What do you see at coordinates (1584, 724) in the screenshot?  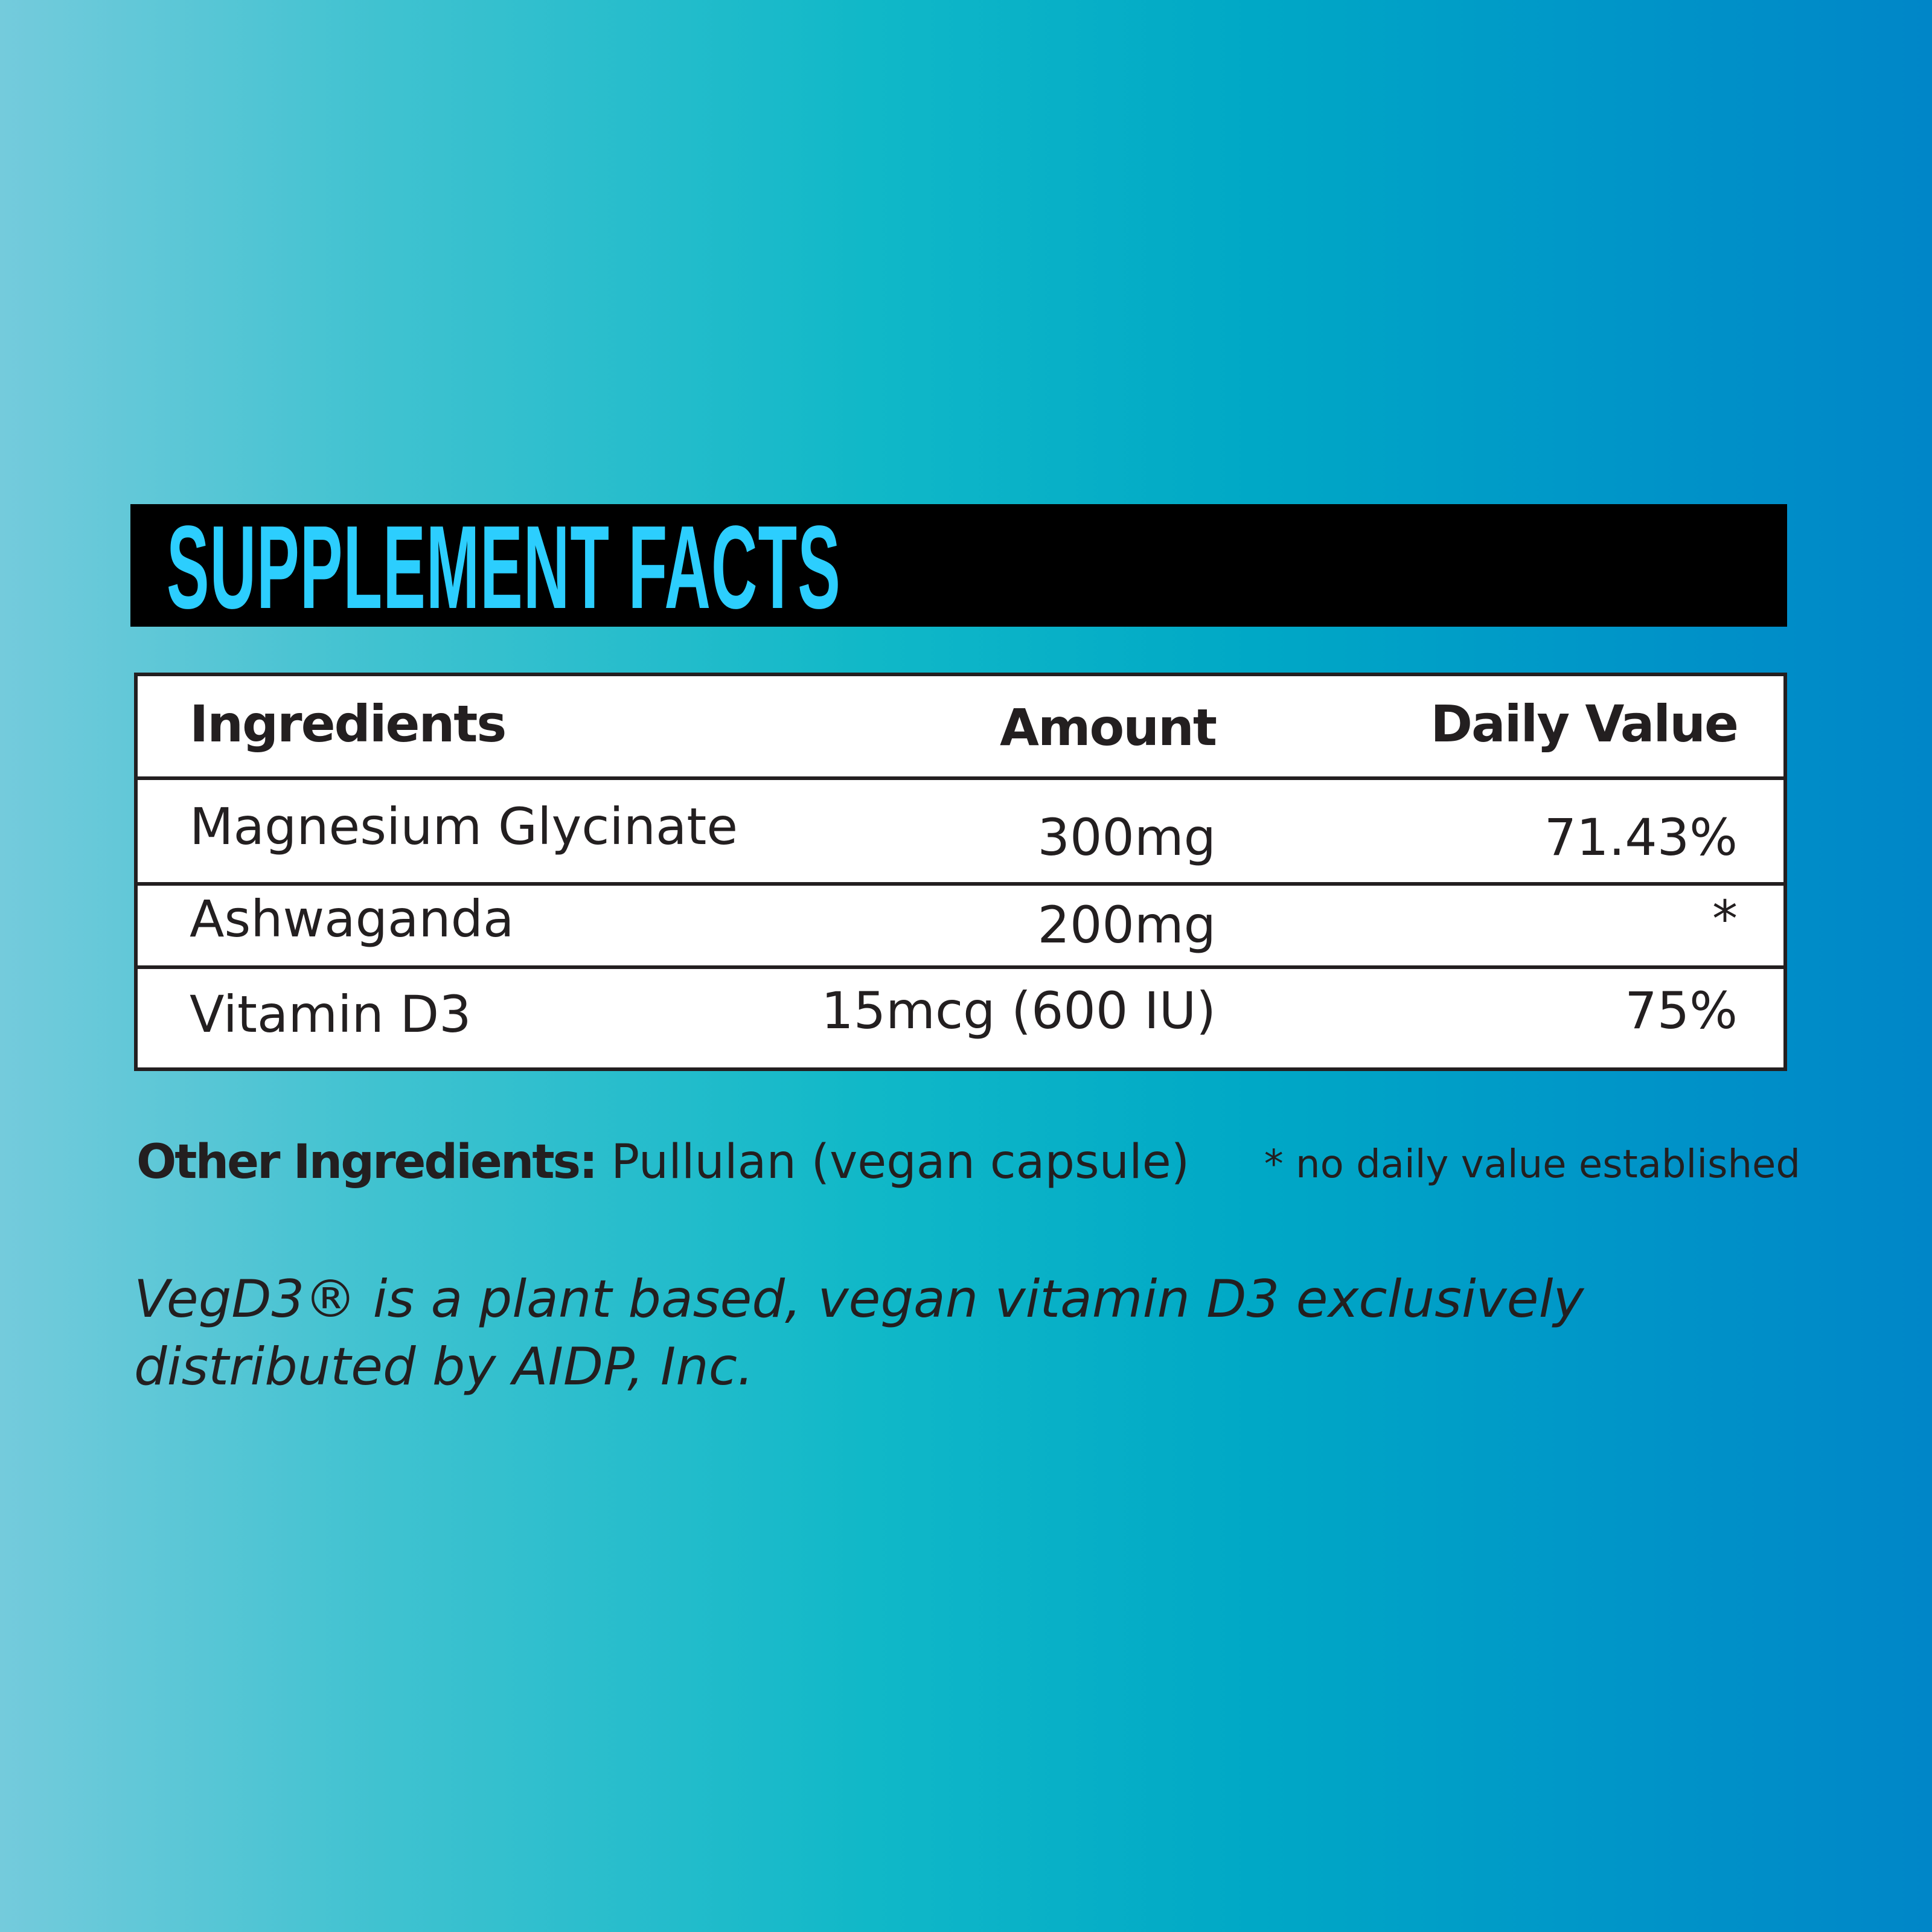 I see `header-daily-value: Daily Value` at bounding box center [1584, 724].